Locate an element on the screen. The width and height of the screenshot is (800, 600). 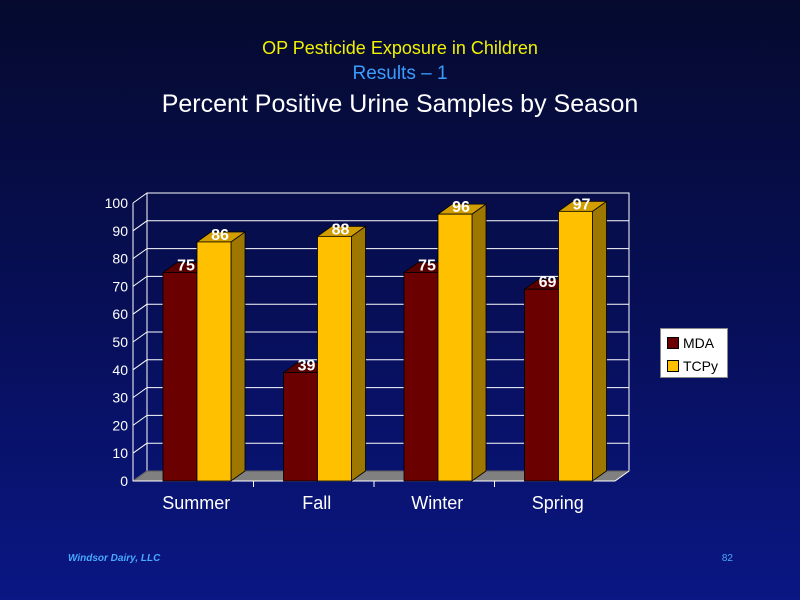
legend-label-mda: MDA is located at coordinates (699, 343).